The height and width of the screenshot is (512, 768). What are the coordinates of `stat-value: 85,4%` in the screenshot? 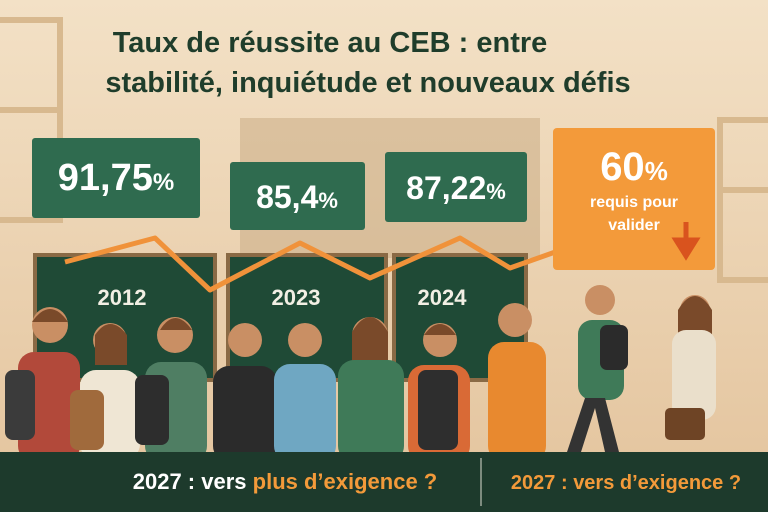 It's located at (297, 197).